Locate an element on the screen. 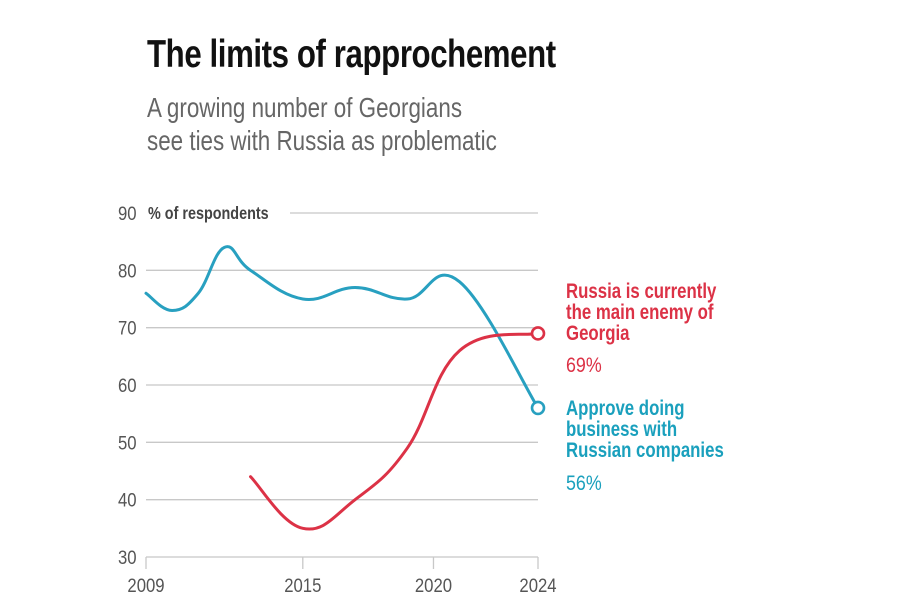 The width and height of the screenshot is (906, 615). chart-subtitle-line-2: see ties with Russia as problematic is located at coordinates (365, 141).